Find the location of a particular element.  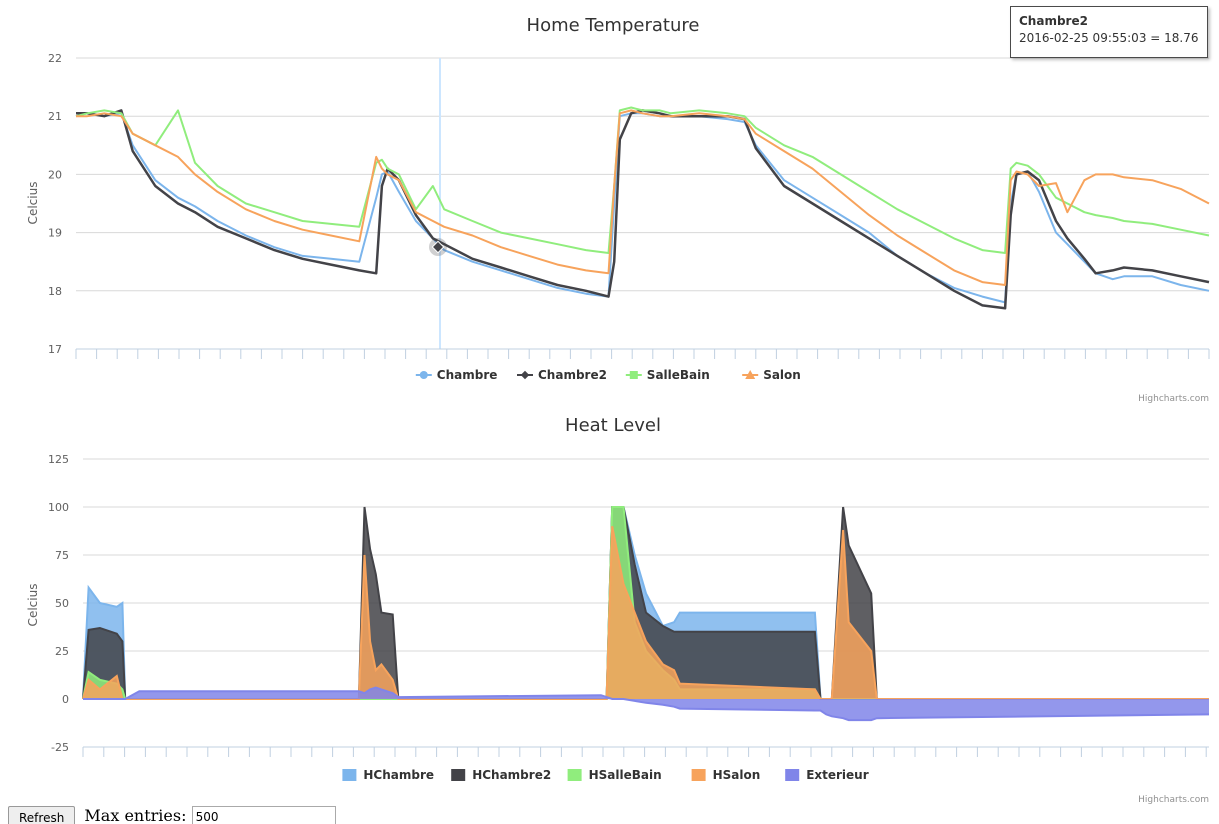

tooltip-value: 2016-02-25 09:55:03 = 18.76 is located at coordinates (1109, 38).